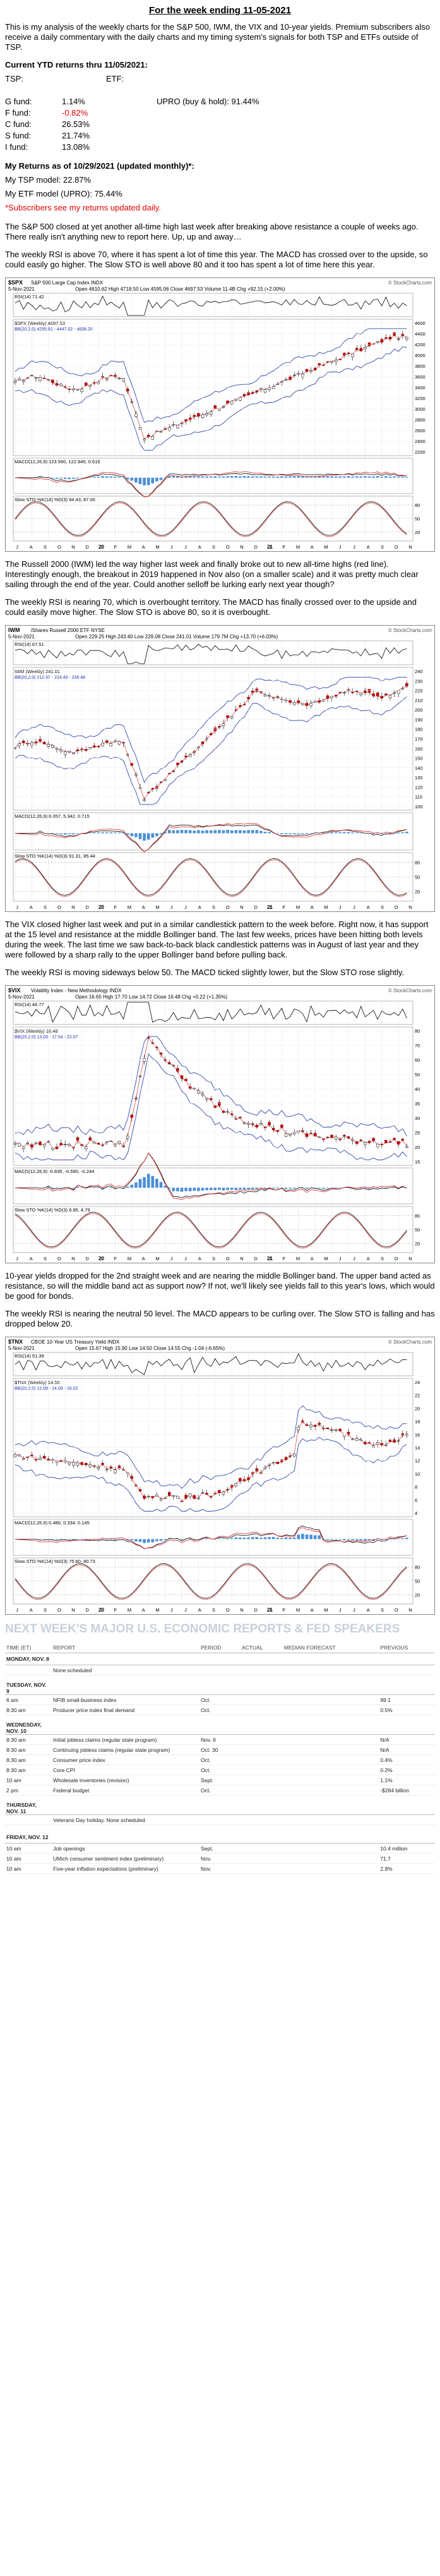 The height and width of the screenshot is (2576, 440). I want to click on sto-axis-label: 80, so click(417, 1568).